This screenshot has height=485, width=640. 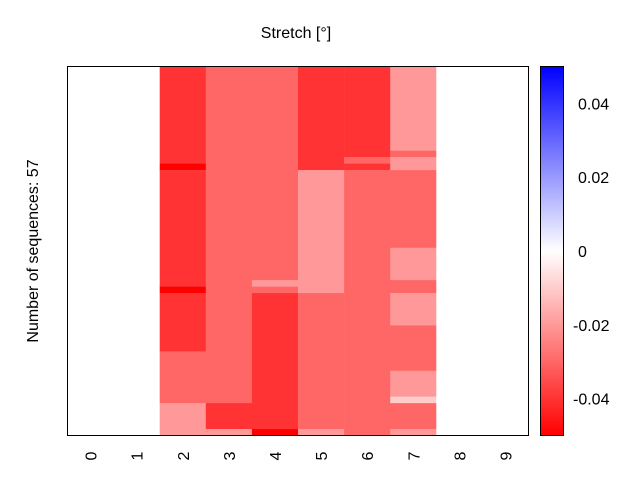 What do you see at coordinates (229, 416) in the screenshot?
I see `heatmap-cell-col3-run1` at bounding box center [229, 416].